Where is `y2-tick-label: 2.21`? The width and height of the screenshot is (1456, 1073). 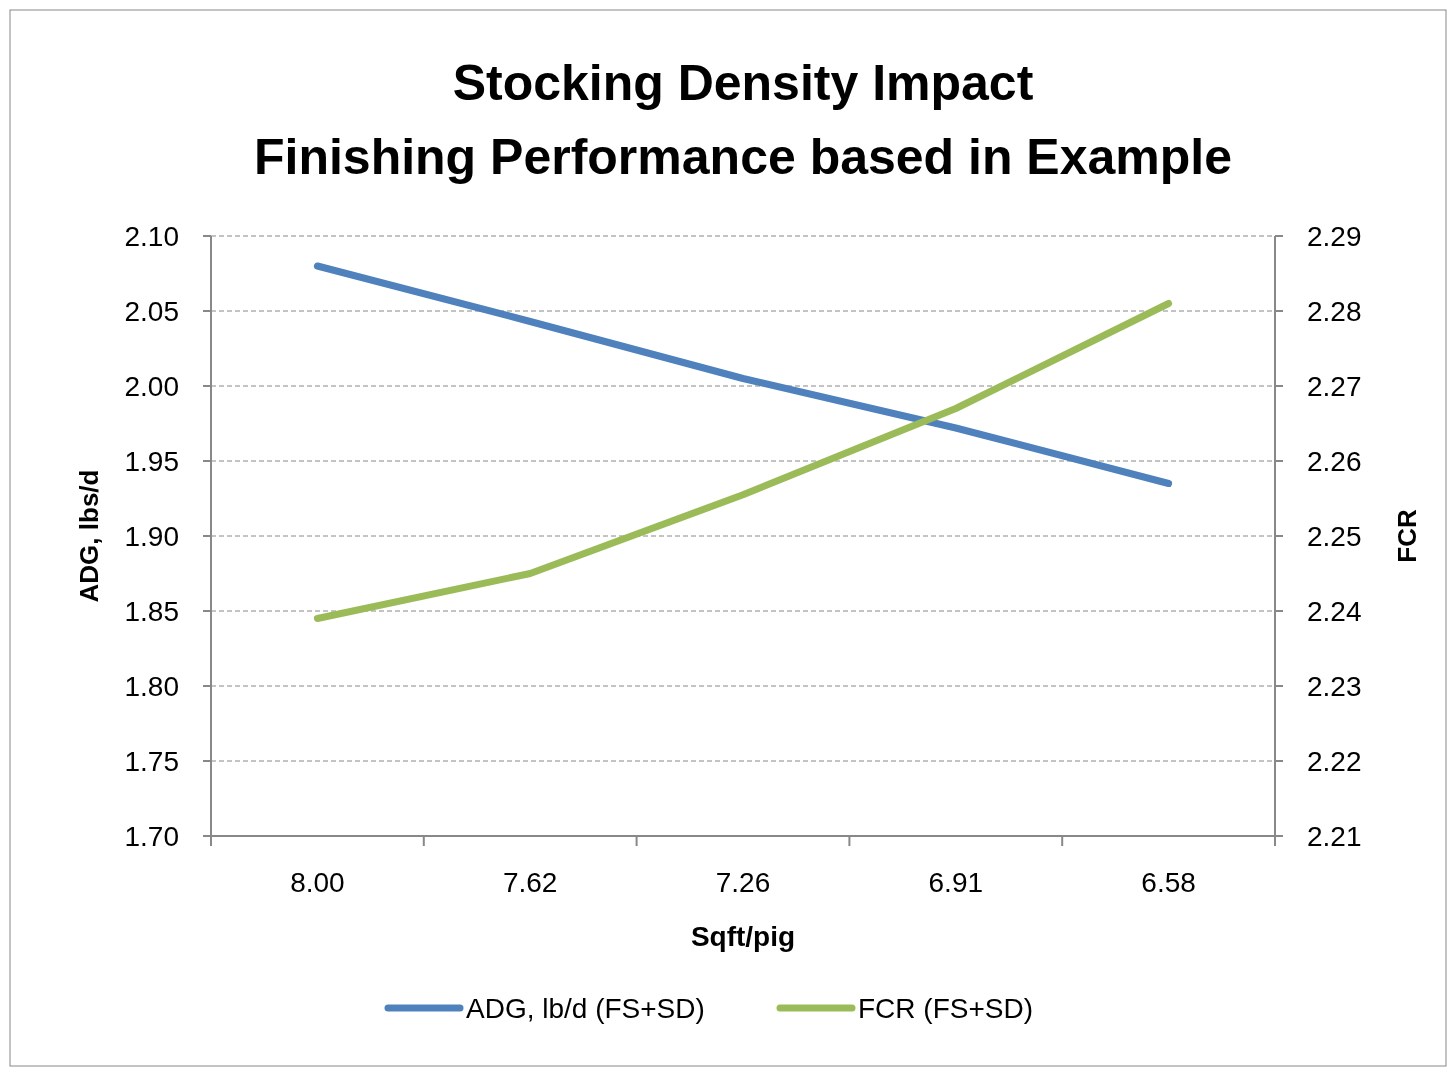 y2-tick-label: 2.21 is located at coordinates (1334, 836).